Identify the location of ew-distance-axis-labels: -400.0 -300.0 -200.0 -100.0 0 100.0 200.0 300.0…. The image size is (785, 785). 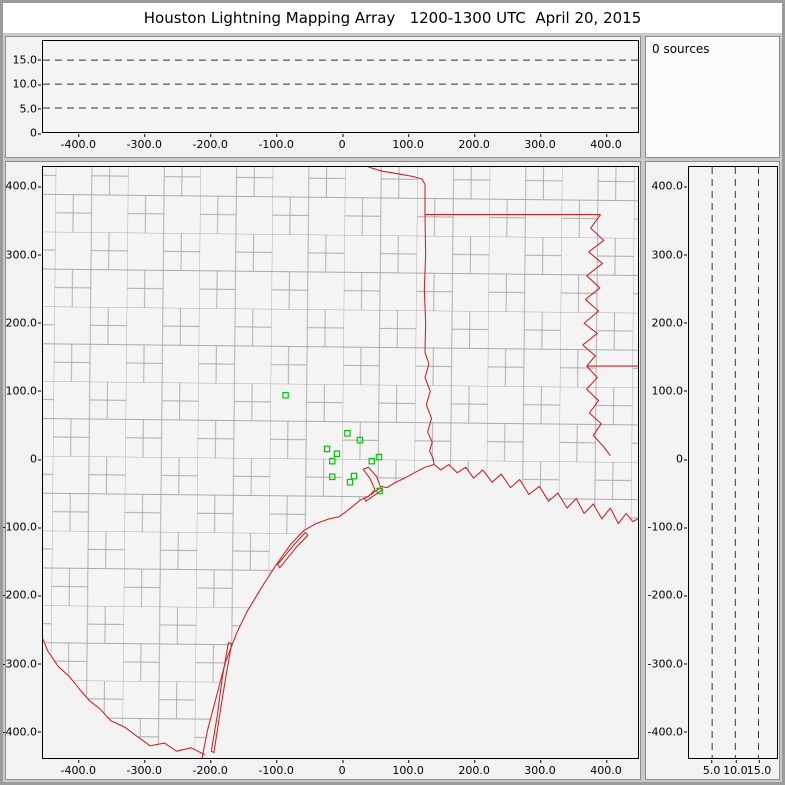
(340, 142).